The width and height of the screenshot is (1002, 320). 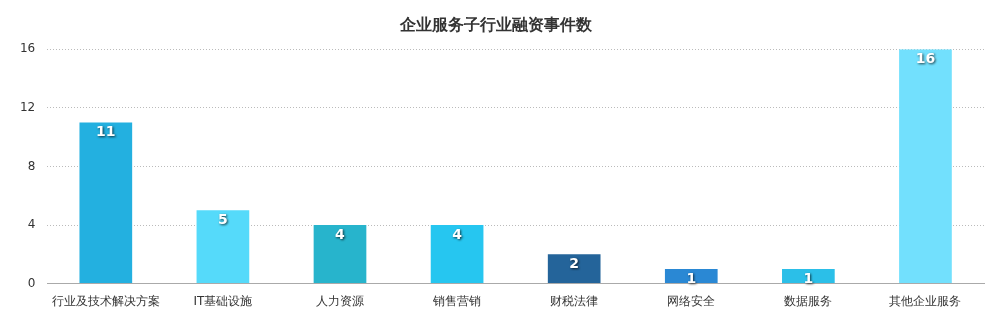 What do you see at coordinates (27, 48) in the screenshot?
I see `y-tick-label: 16` at bounding box center [27, 48].